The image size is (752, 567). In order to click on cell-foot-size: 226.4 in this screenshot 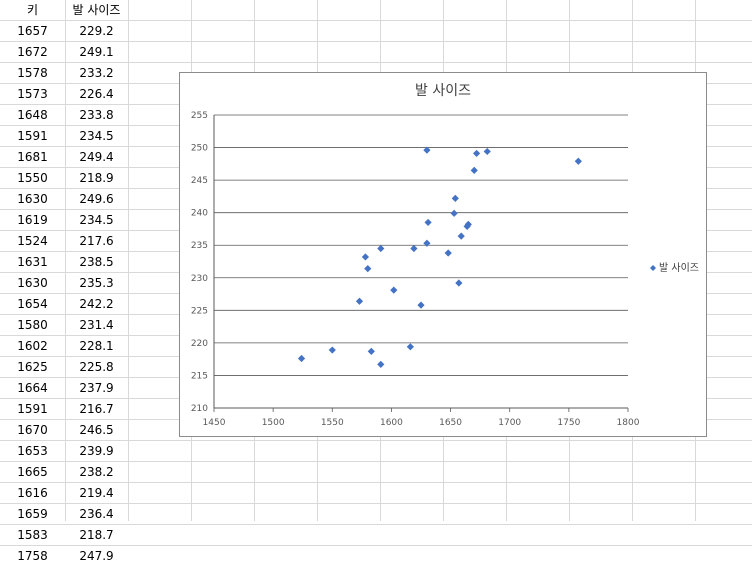, I will do `click(96, 94)`.